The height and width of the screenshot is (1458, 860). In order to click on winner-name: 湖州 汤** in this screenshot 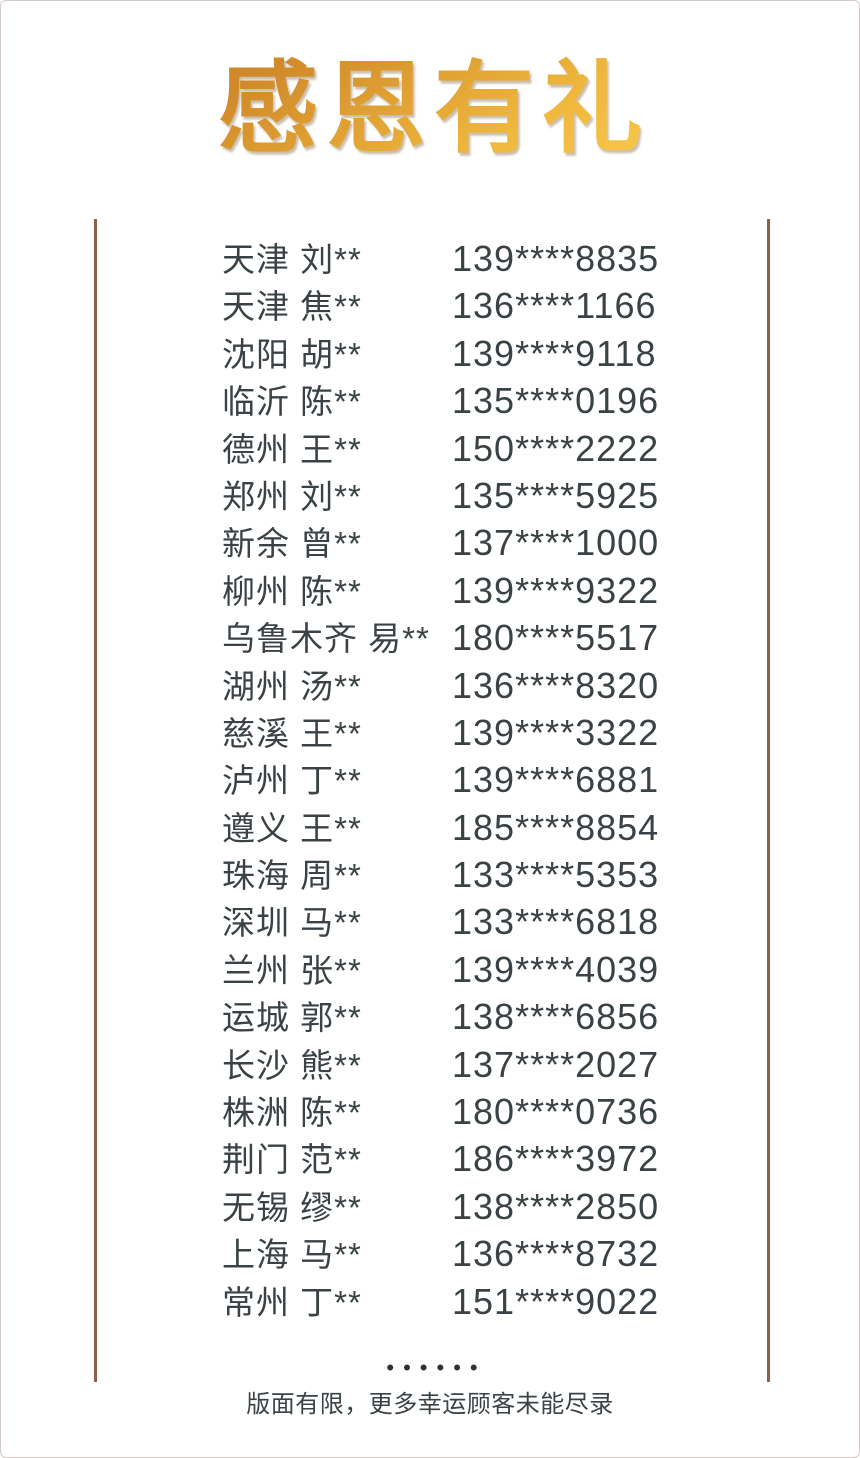, I will do `click(292, 686)`.